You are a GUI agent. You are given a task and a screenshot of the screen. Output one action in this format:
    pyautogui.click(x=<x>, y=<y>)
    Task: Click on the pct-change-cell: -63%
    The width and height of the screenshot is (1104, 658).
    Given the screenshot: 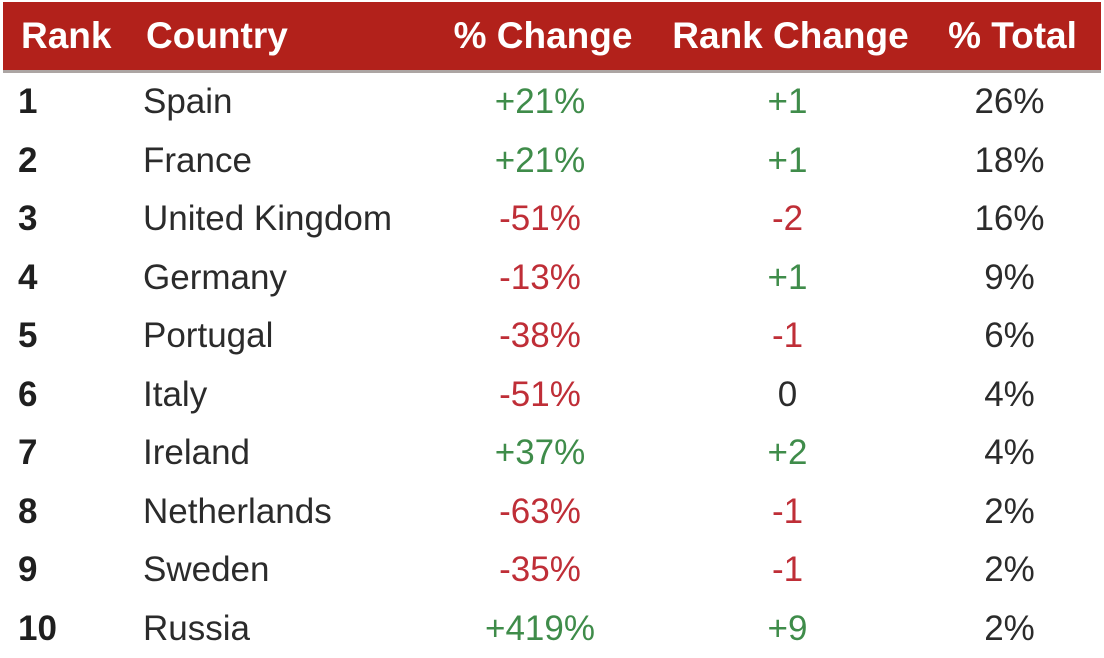 What is the action you would take?
    pyautogui.click(x=540, y=511)
    